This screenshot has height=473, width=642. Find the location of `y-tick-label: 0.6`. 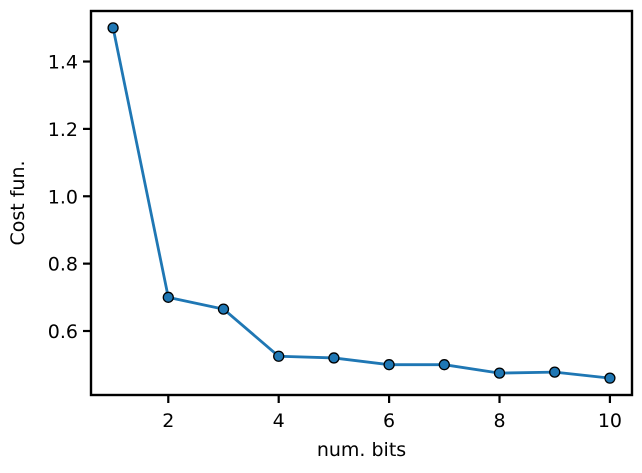

y-tick-label: 0.6 is located at coordinates (63, 332).